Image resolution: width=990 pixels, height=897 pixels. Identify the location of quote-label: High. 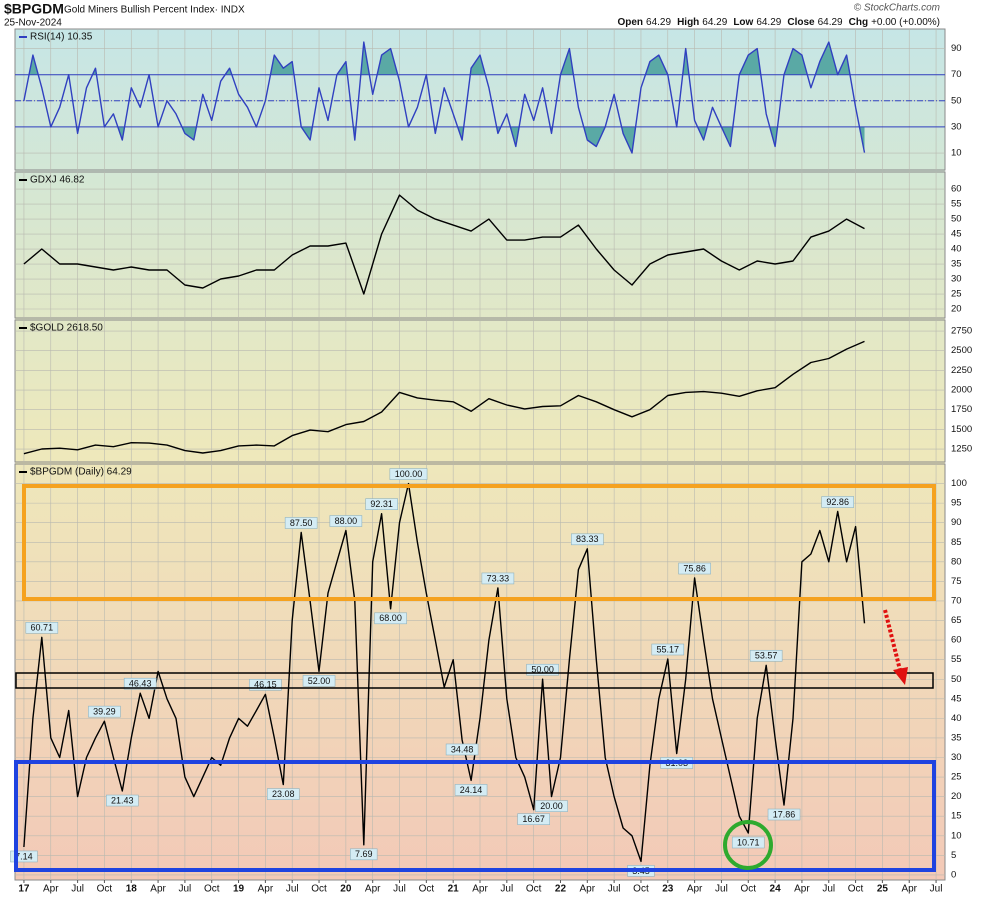
(688, 22).